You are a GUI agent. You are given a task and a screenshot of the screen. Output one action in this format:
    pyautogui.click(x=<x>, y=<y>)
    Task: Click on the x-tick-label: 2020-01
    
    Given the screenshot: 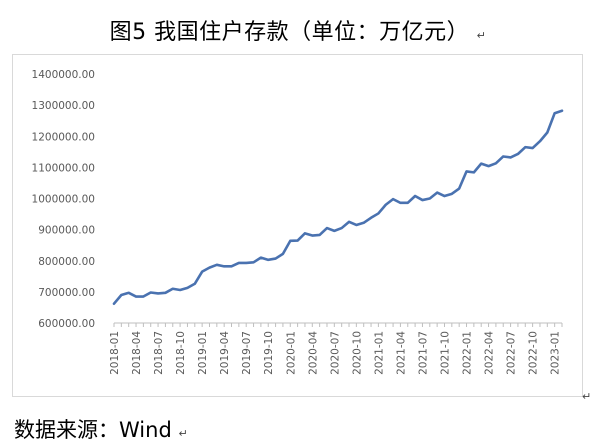 What is the action you would take?
    pyautogui.click(x=291, y=353)
    